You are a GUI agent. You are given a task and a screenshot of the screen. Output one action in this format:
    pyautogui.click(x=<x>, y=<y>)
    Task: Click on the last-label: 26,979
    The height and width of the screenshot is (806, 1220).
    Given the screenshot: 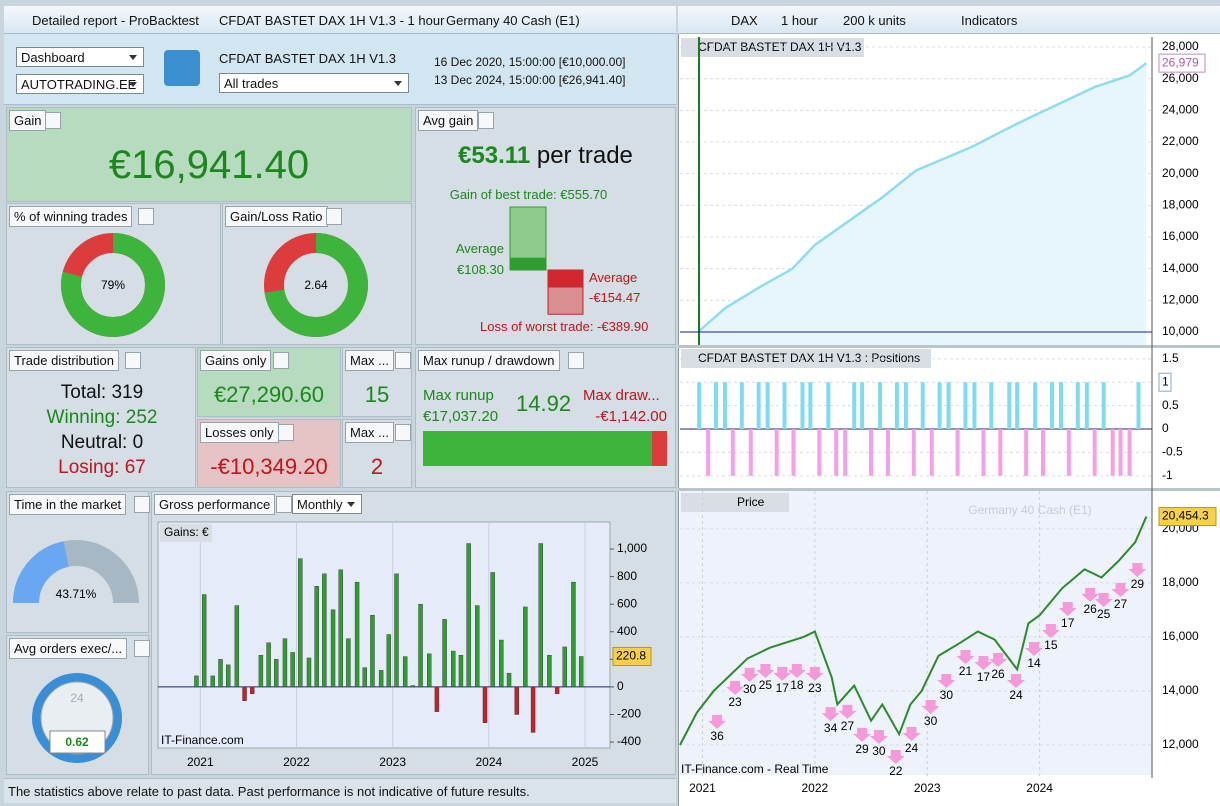 What is the action you would take?
    pyautogui.click(x=1180, y=62)
    